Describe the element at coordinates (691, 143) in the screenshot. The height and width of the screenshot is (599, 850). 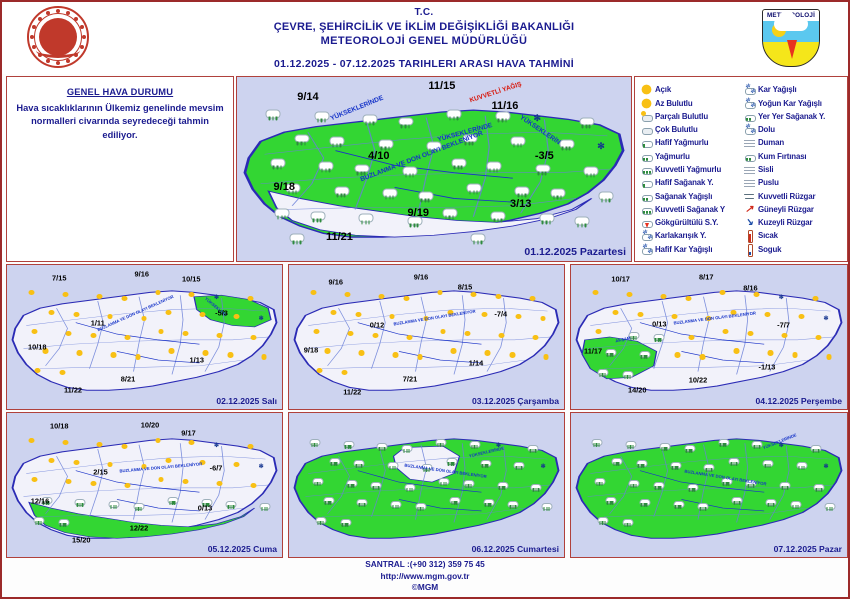
I see `legend-item-light-rain: Hafif Yağmurlu` at that location.